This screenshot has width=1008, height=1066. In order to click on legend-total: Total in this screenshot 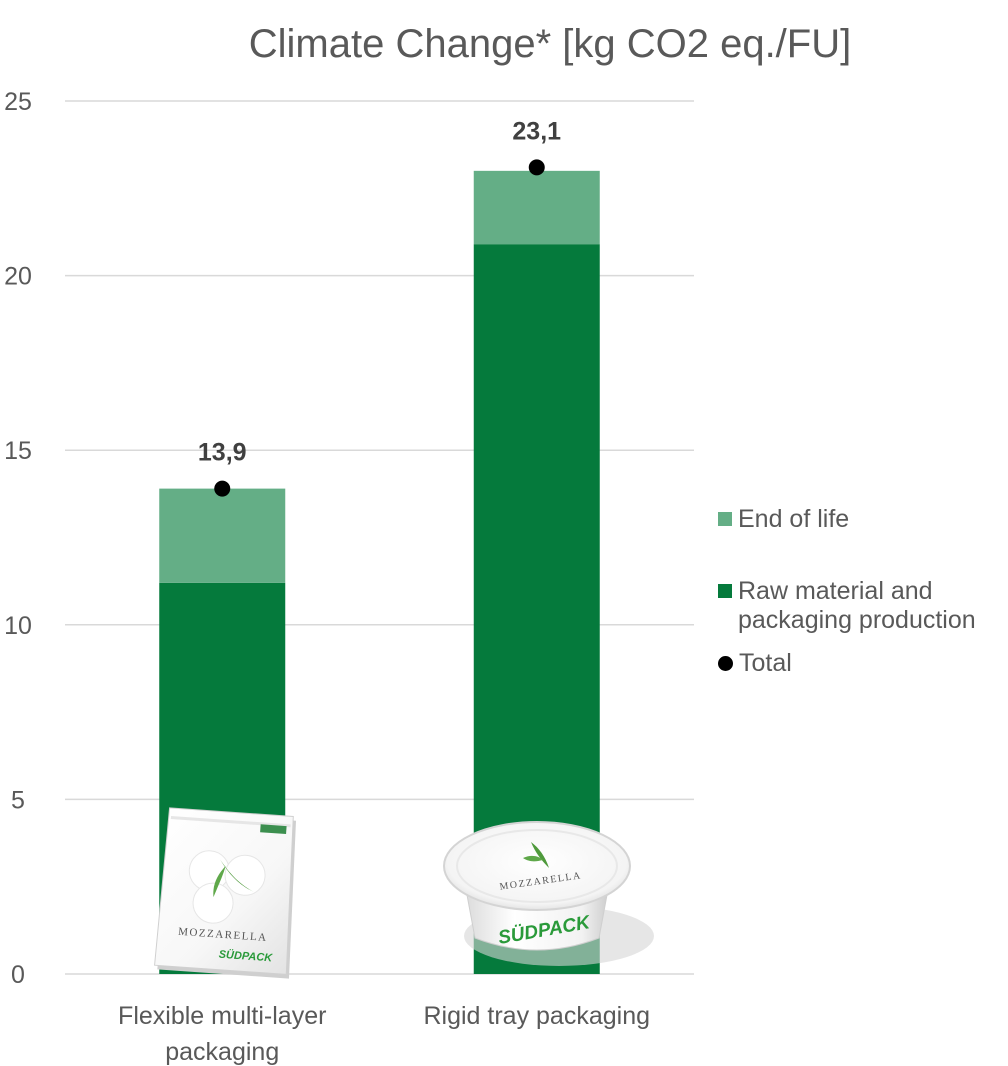, I will do `click(755, 663)`.